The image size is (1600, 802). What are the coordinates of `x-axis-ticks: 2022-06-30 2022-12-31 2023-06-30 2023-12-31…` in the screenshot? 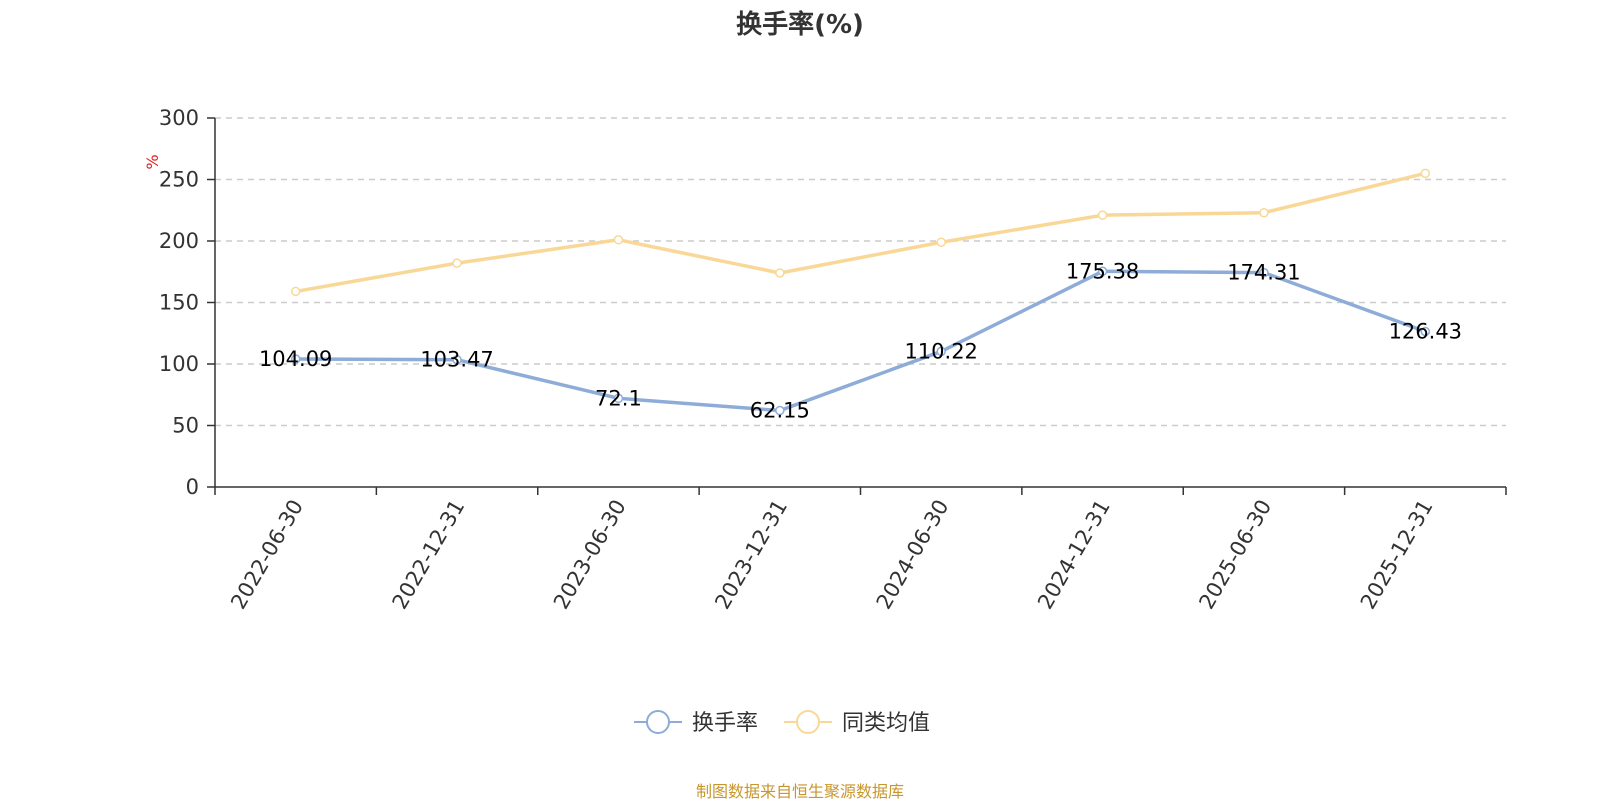 It's located at (860, 550).